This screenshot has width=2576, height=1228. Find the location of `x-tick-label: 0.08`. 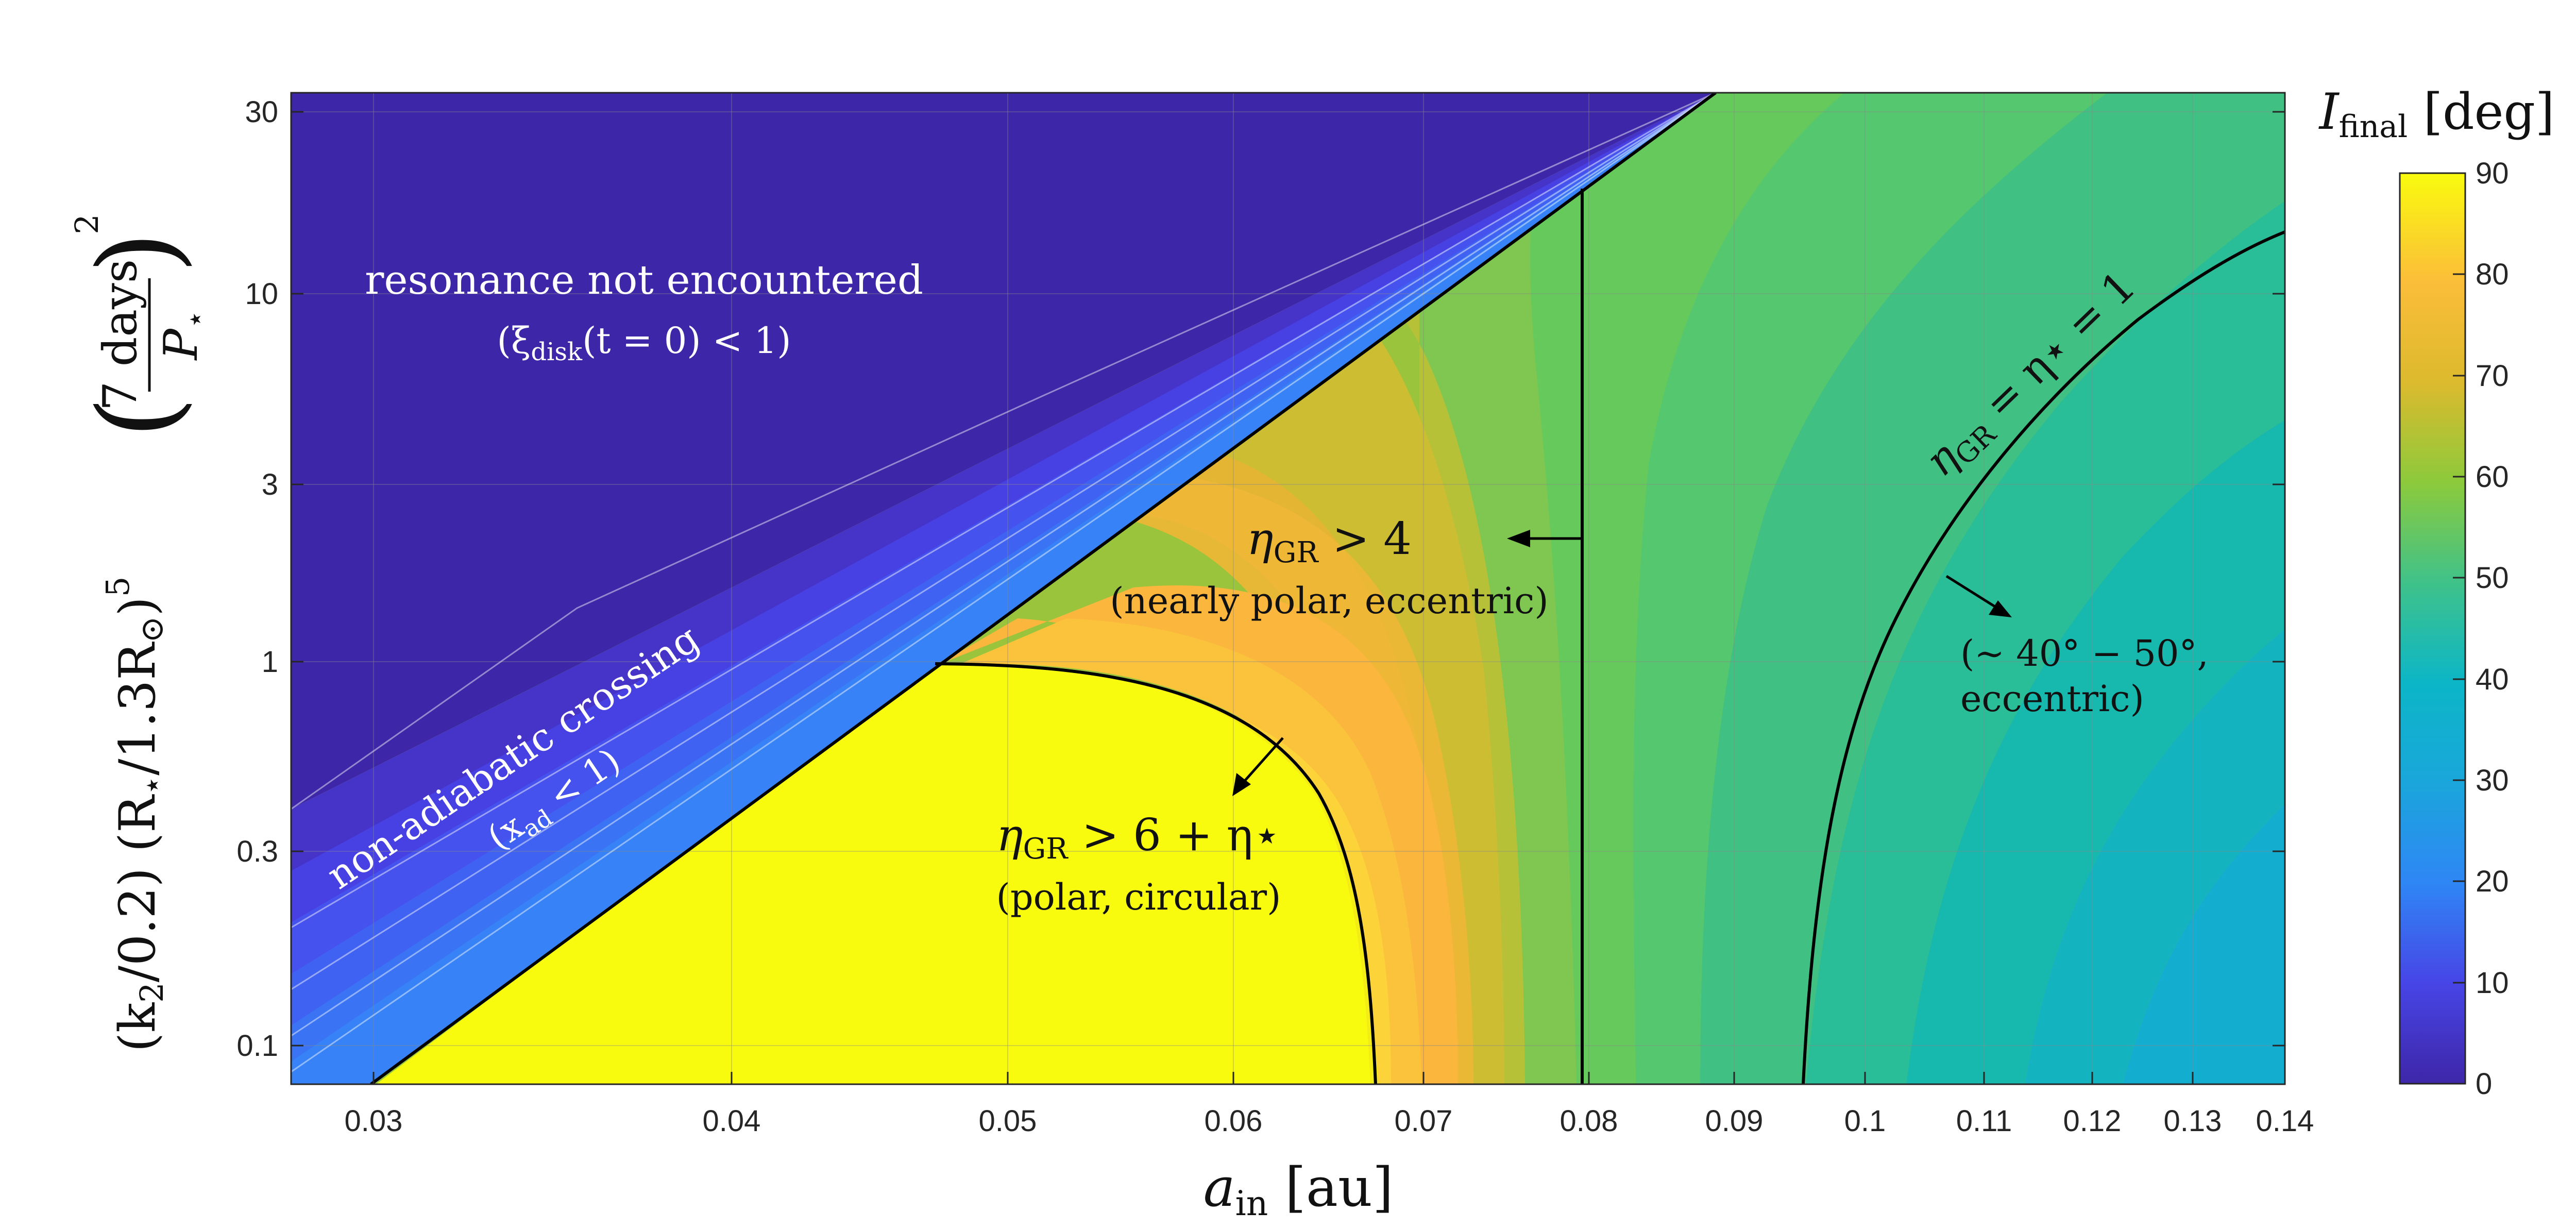

x-tick-label: 0.08 is located at coordinates (1589, 1121).